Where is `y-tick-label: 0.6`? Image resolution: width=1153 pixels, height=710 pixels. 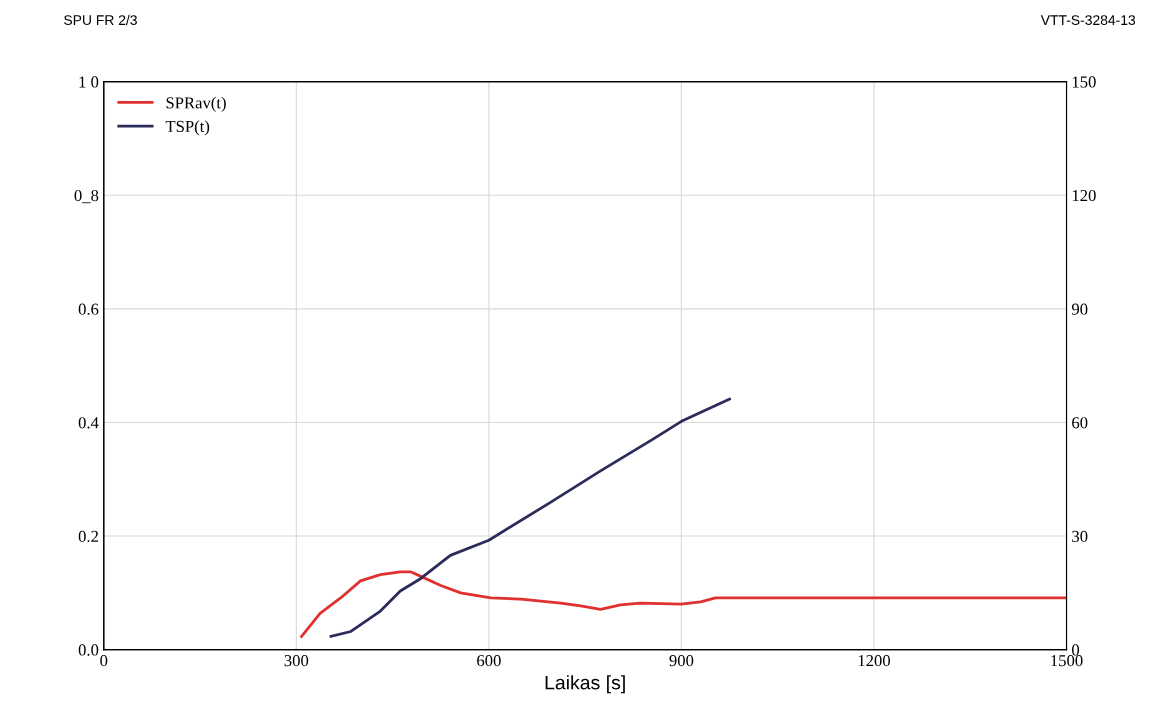 y-tick-label: 0.6 is located at coordinates (88, 309).